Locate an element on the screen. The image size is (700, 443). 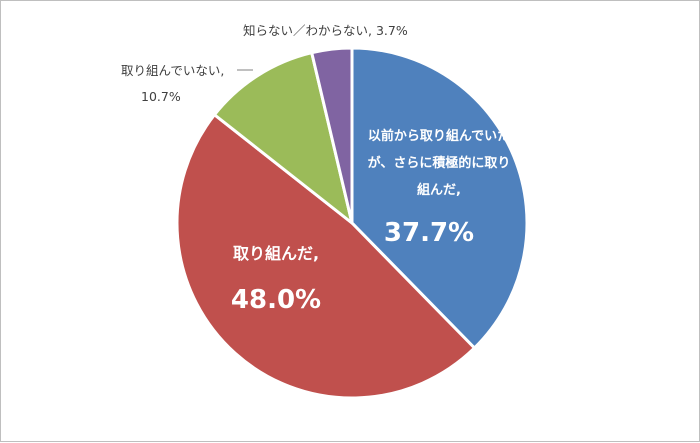
slice-value-2: 10.7% is located at coordinates (161, 96).